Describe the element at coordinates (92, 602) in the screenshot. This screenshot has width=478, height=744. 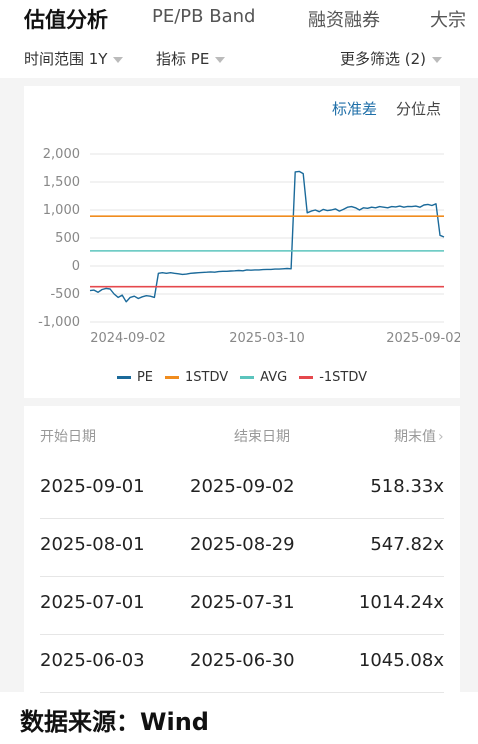
I see `start-date-cell: 2025-07-01` at that location.